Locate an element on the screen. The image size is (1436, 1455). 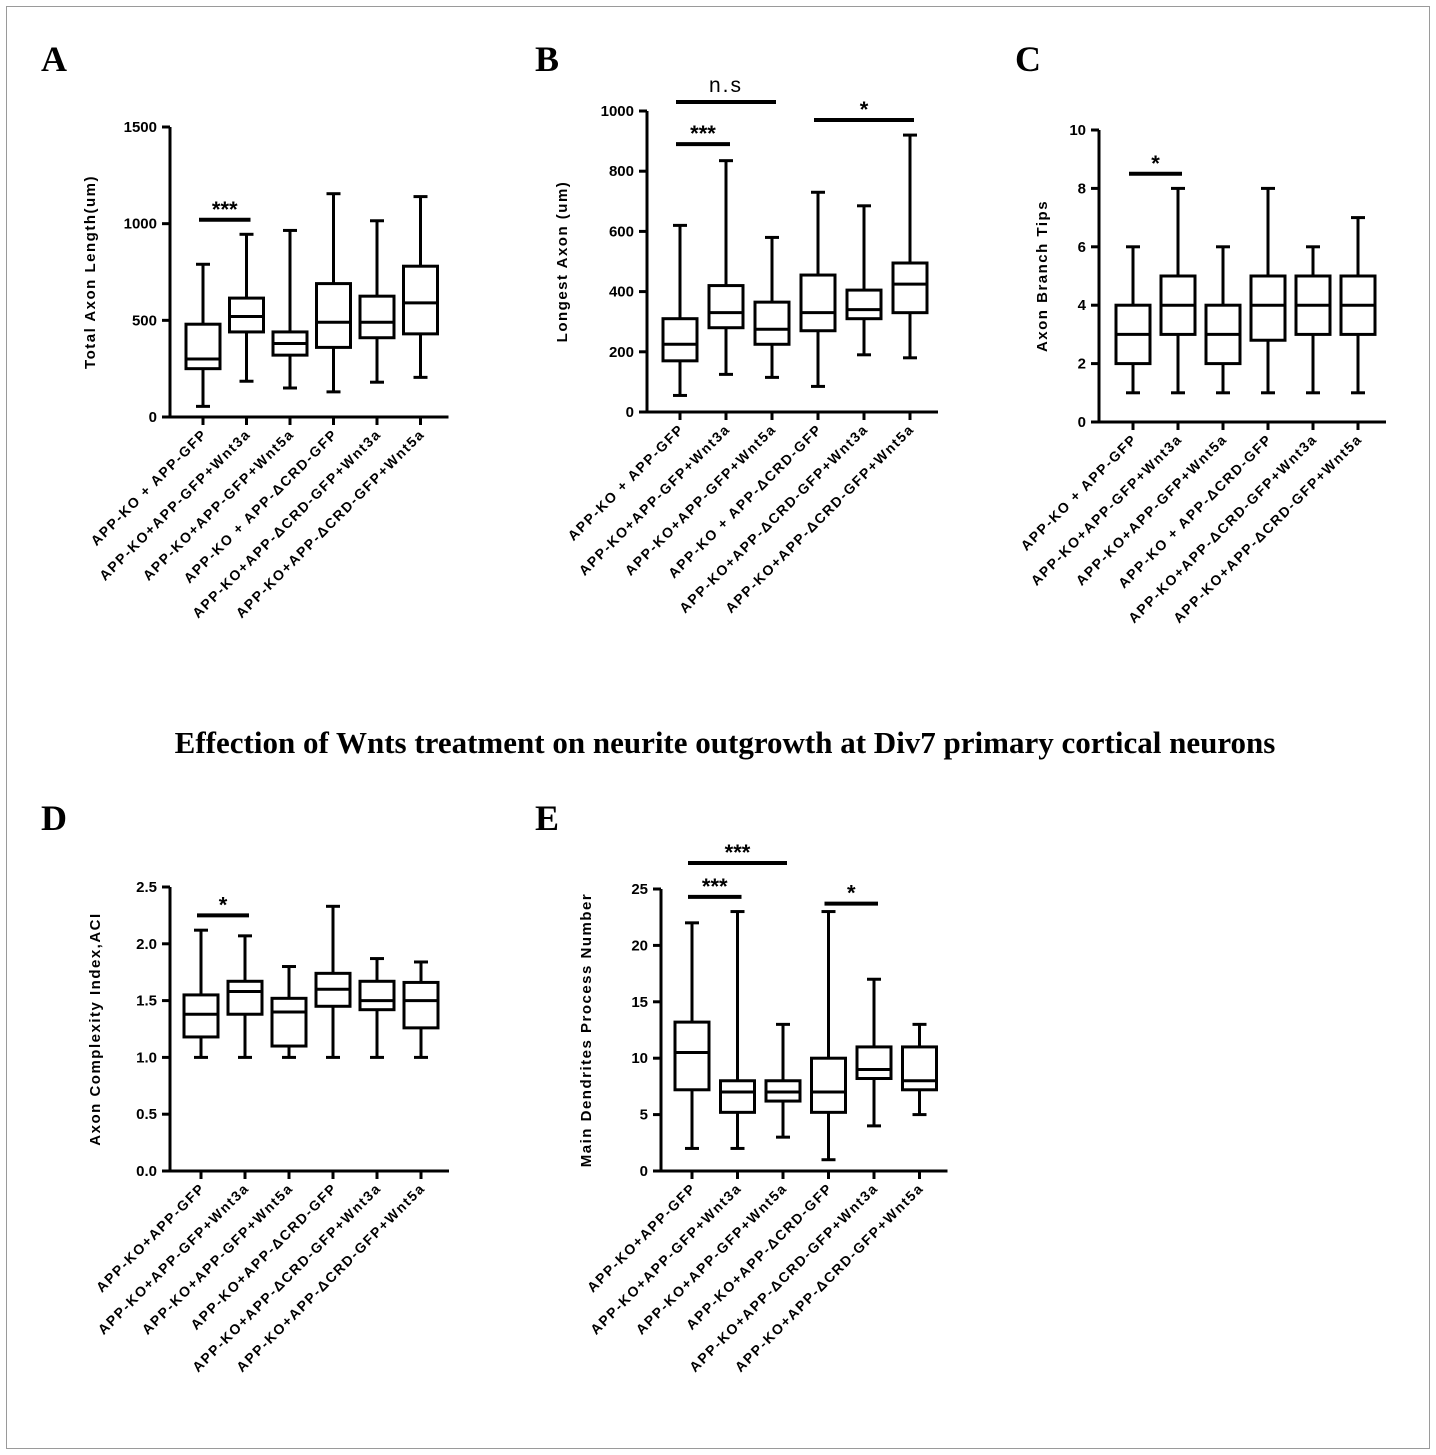
y-axis-label: Longest Axon (um) is located at coordinates (562, 262).